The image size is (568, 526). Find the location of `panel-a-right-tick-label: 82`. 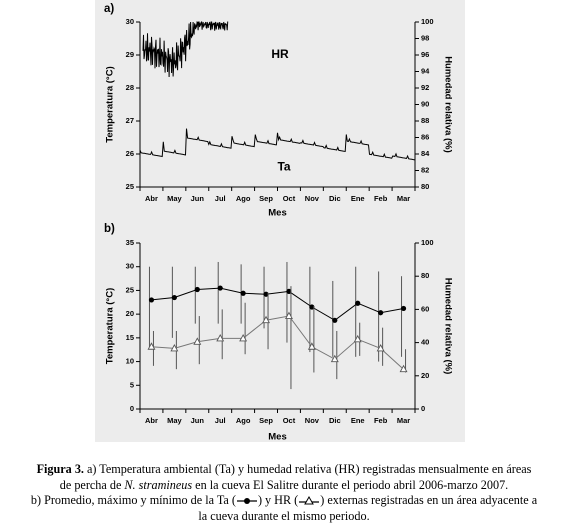

panel-a-right-tick-label: 82 is located at coordinates (425, 169).